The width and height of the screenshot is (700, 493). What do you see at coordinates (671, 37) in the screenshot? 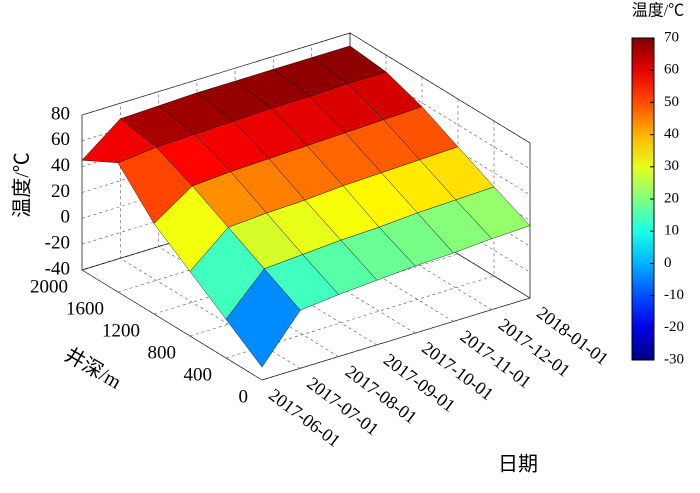
I see `colorbar-tick-label: 70` at bounding box center [671, 37].